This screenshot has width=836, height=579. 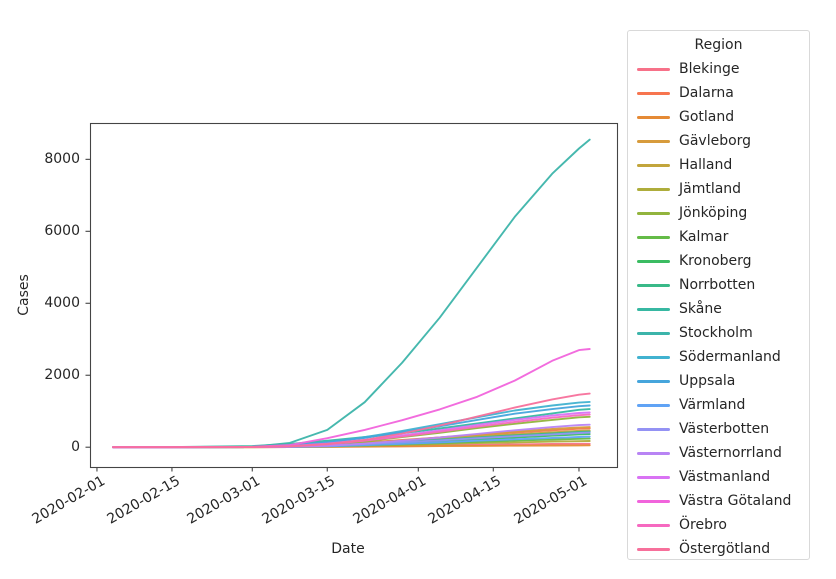 I want to click on legend-item-Norrbotten: Norrbotten, so click(x=718, y=285).